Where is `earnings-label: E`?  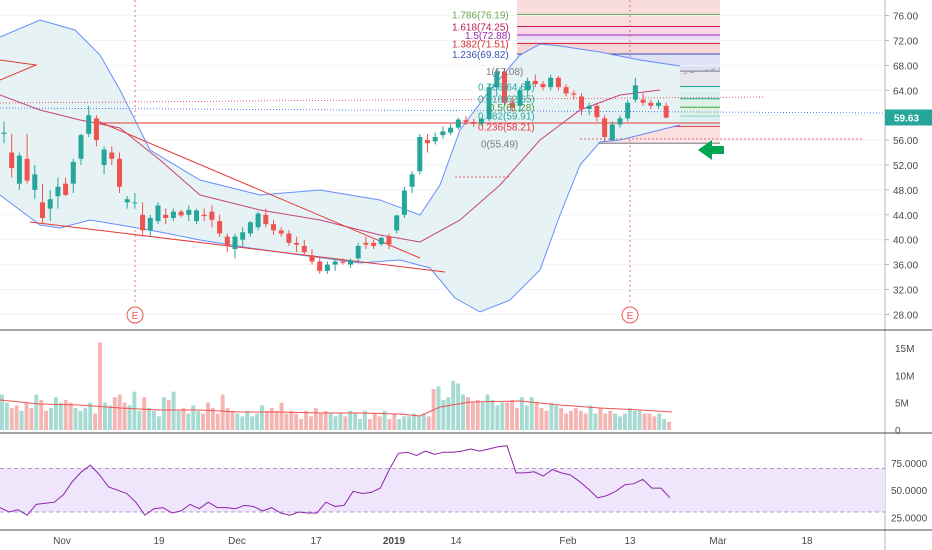
earnings-label: E is located at coordinates (630, 316).